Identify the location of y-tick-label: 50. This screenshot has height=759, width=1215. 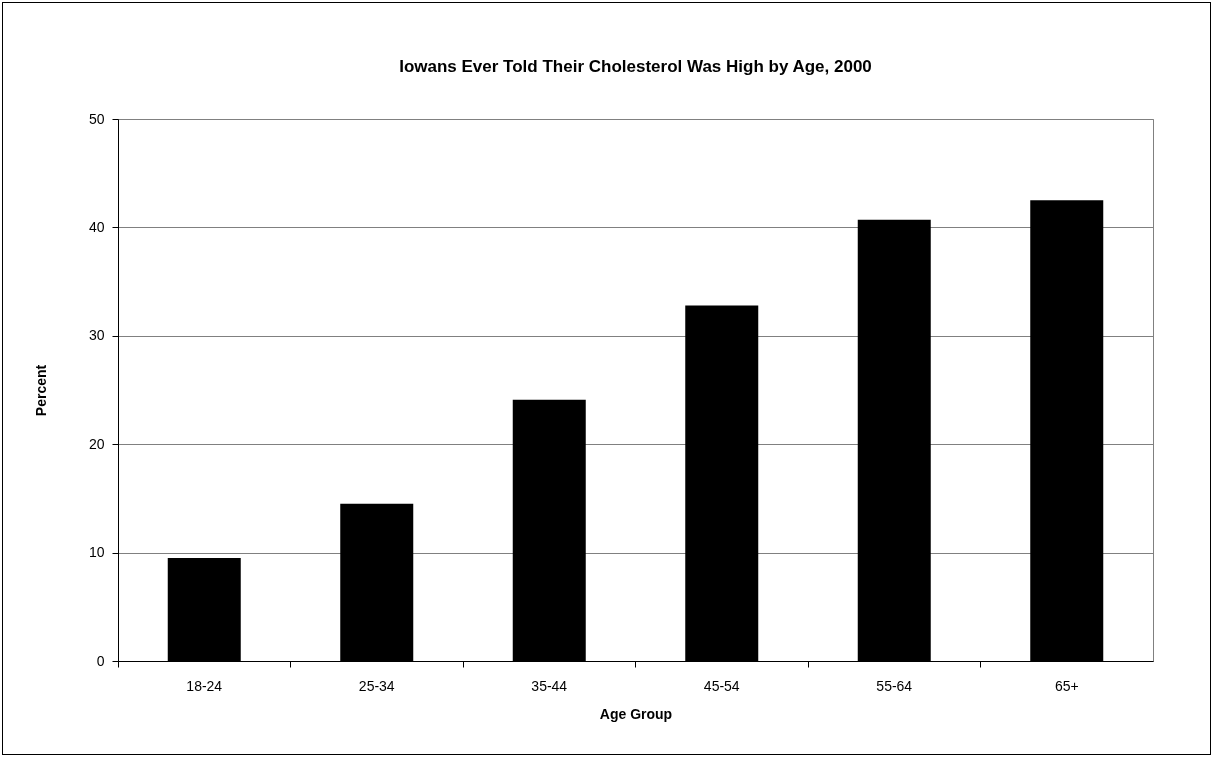
(96, 118).